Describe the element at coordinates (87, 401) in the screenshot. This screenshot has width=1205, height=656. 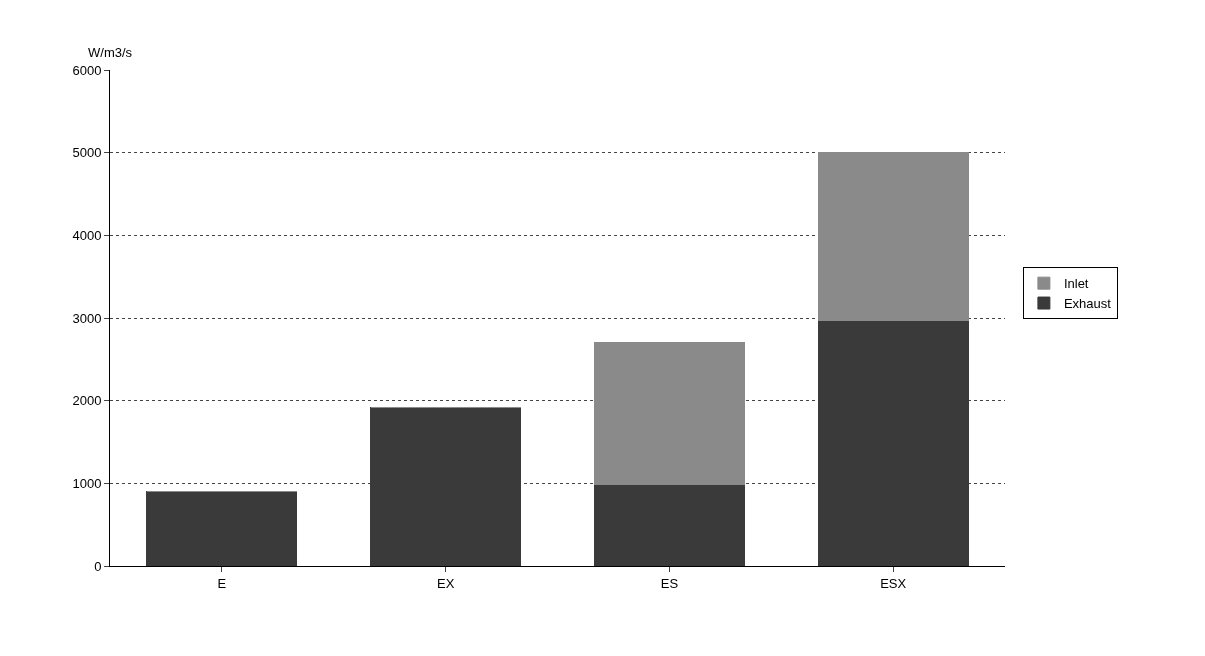
I see `y-tick-label: 2000` at that location.